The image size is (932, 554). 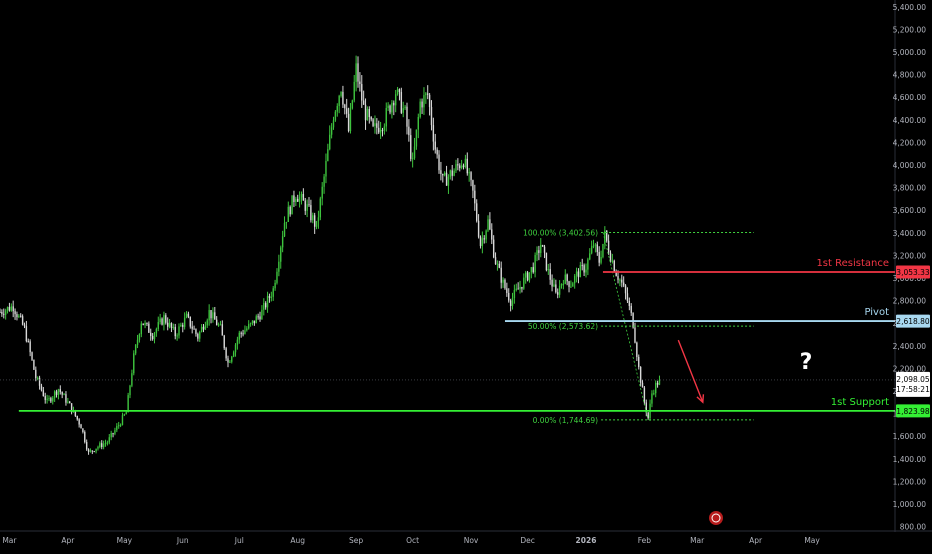 I want to click on price-tick-label: 5,000.00, so click(x=910, y=52).